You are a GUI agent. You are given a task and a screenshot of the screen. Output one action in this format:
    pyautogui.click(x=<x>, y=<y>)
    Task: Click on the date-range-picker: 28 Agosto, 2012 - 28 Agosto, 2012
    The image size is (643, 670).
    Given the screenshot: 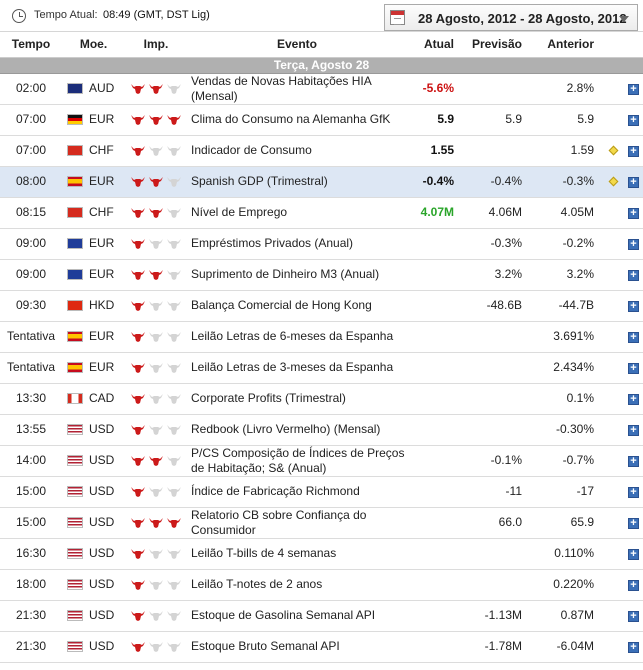 What is the action you would take?
    pyautogui.click(x=511, y=17)
    